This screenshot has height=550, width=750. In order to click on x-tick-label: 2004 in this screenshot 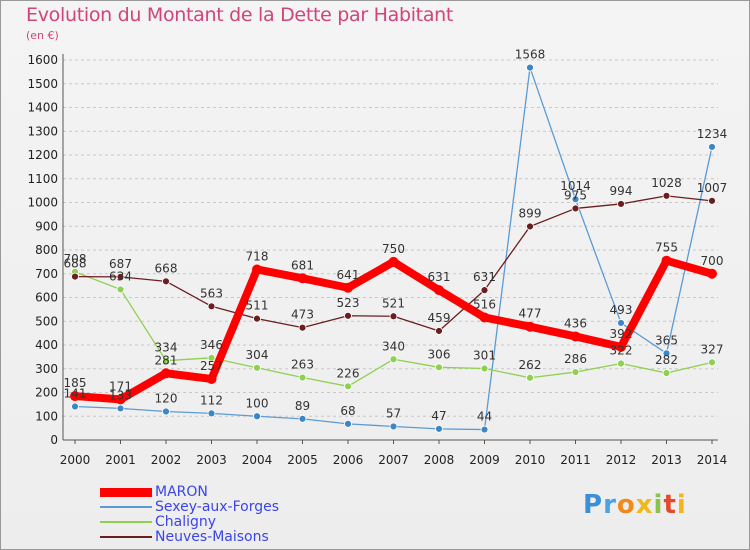, I will do `click(257, 460)`.